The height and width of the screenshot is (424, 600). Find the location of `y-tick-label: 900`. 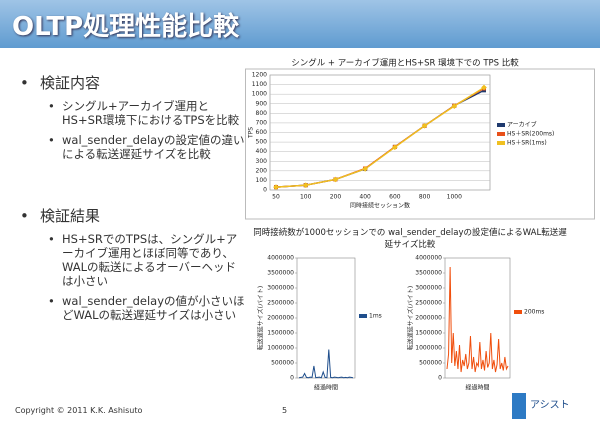

y-tick-label: 900 is located at coordinates (262, 103).